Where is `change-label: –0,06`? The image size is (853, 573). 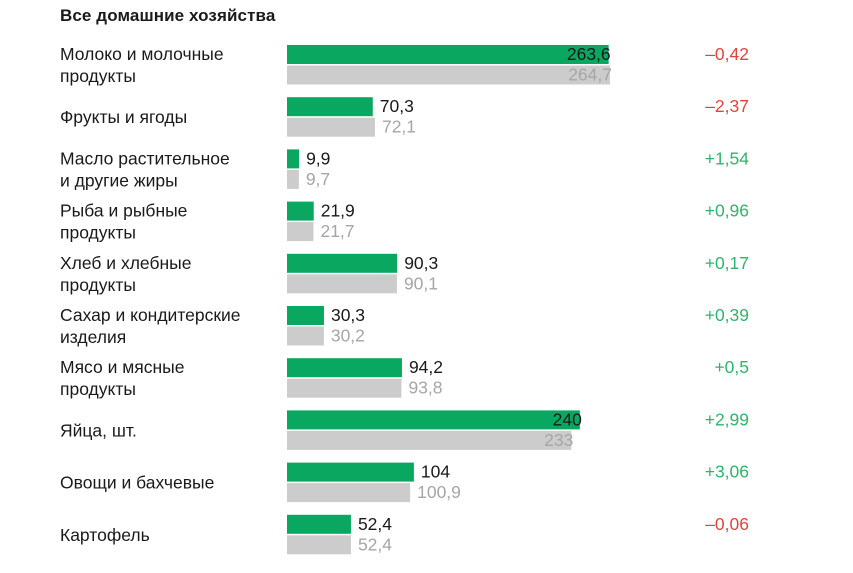
change-label: –0,06 is located at coordinates (727, 524).